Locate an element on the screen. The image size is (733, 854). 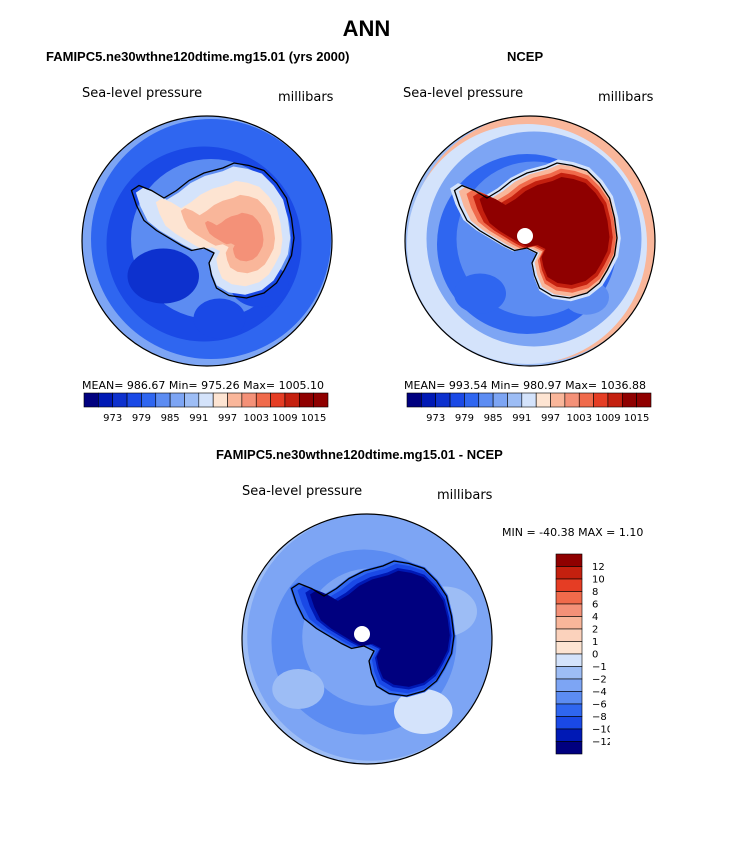
colorbar-tick-label: 1015 is located at coordinates (636, 418).